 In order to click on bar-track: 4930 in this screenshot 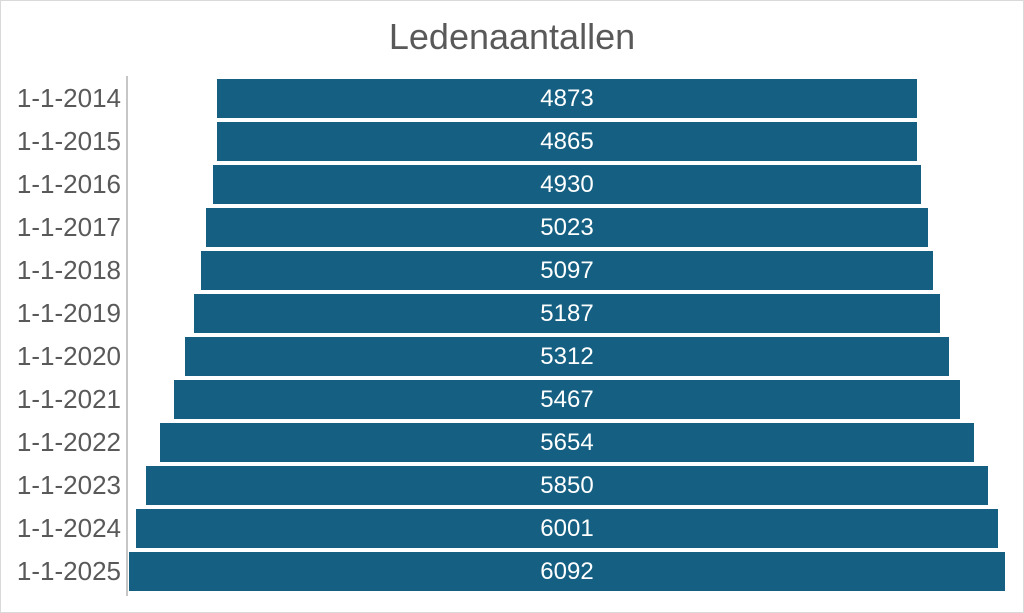, I will do `click(567, 184)`.